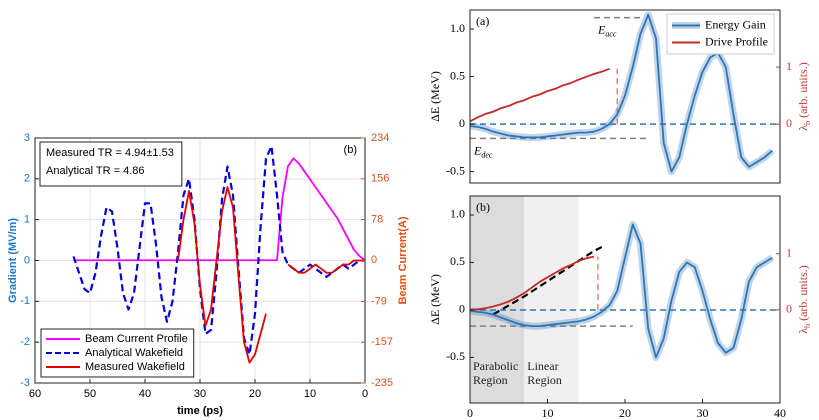 The image size is (819, 420). Describe the element at coordinates (110, 153) in the screenshot. I see `annotation: Measured TR = 4.94±1.53` at that location.